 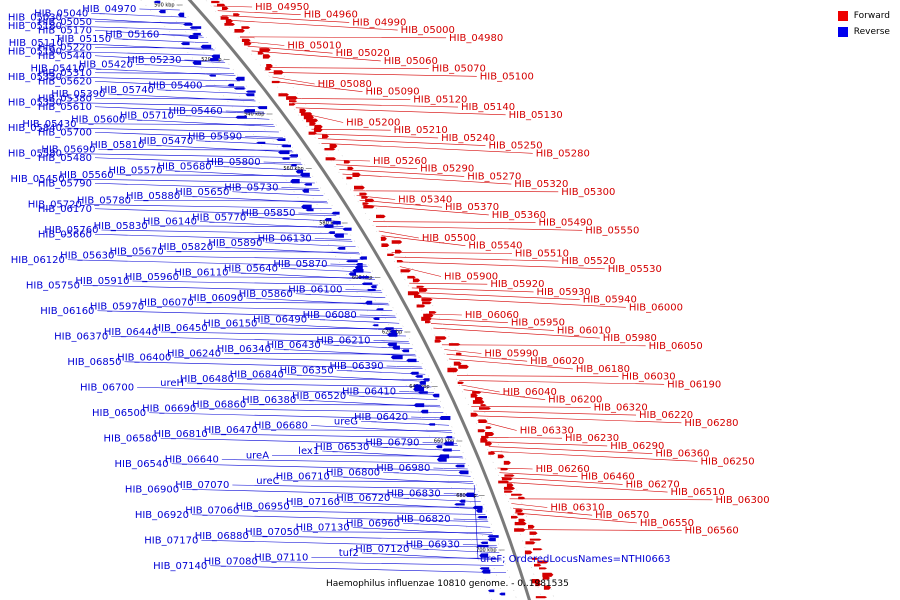 I want to click on reverse-gene-label: HIB_06160, so click(x=67, y=311).